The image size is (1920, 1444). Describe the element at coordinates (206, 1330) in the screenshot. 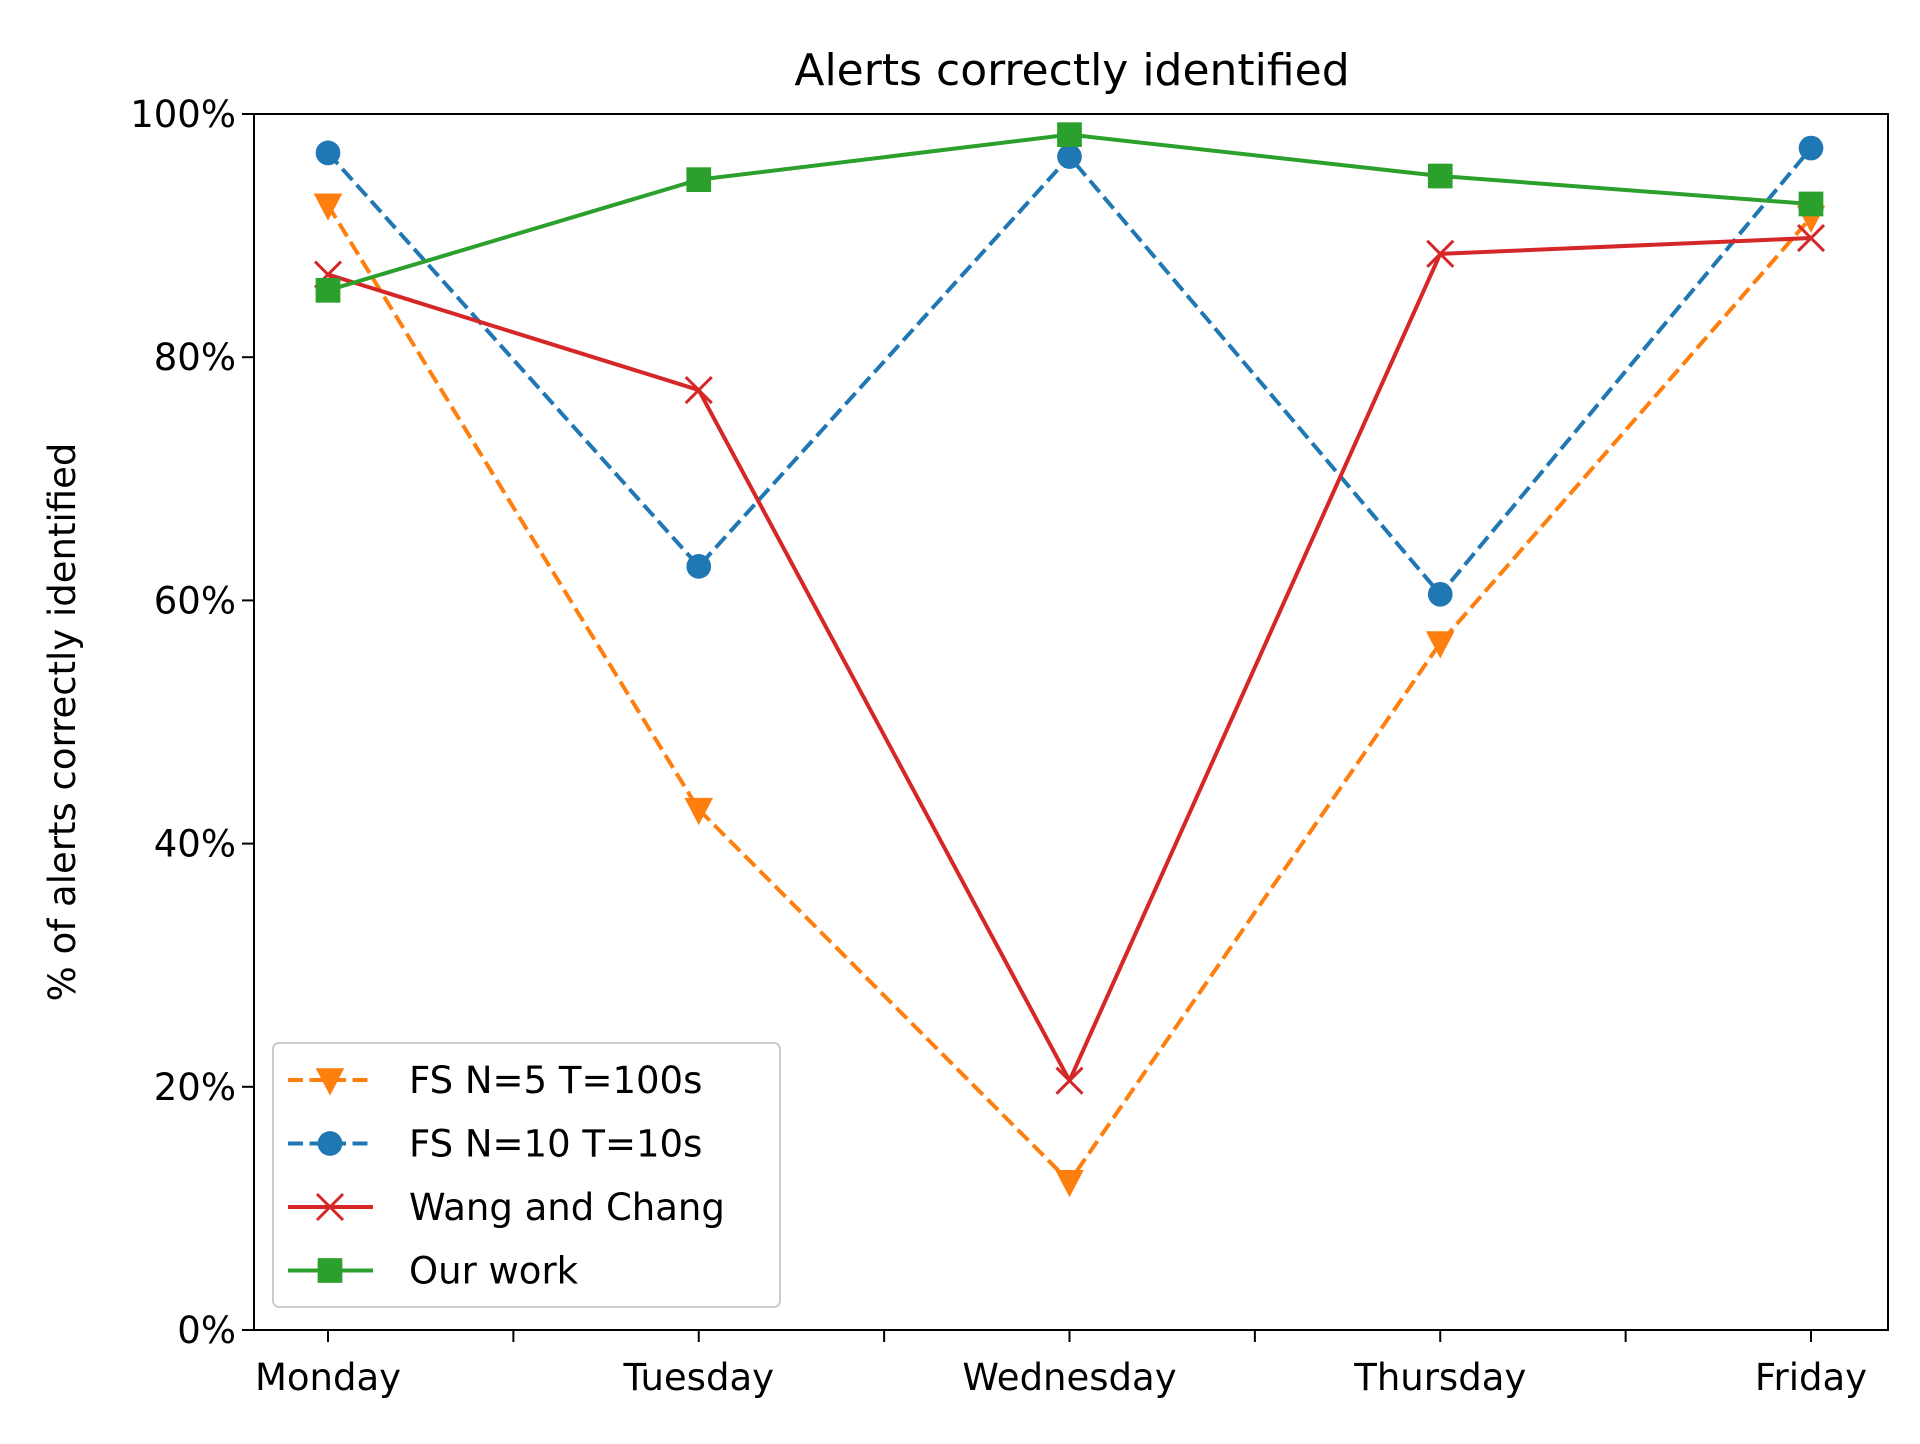

I see `y-tick-label: 0%` at that location.